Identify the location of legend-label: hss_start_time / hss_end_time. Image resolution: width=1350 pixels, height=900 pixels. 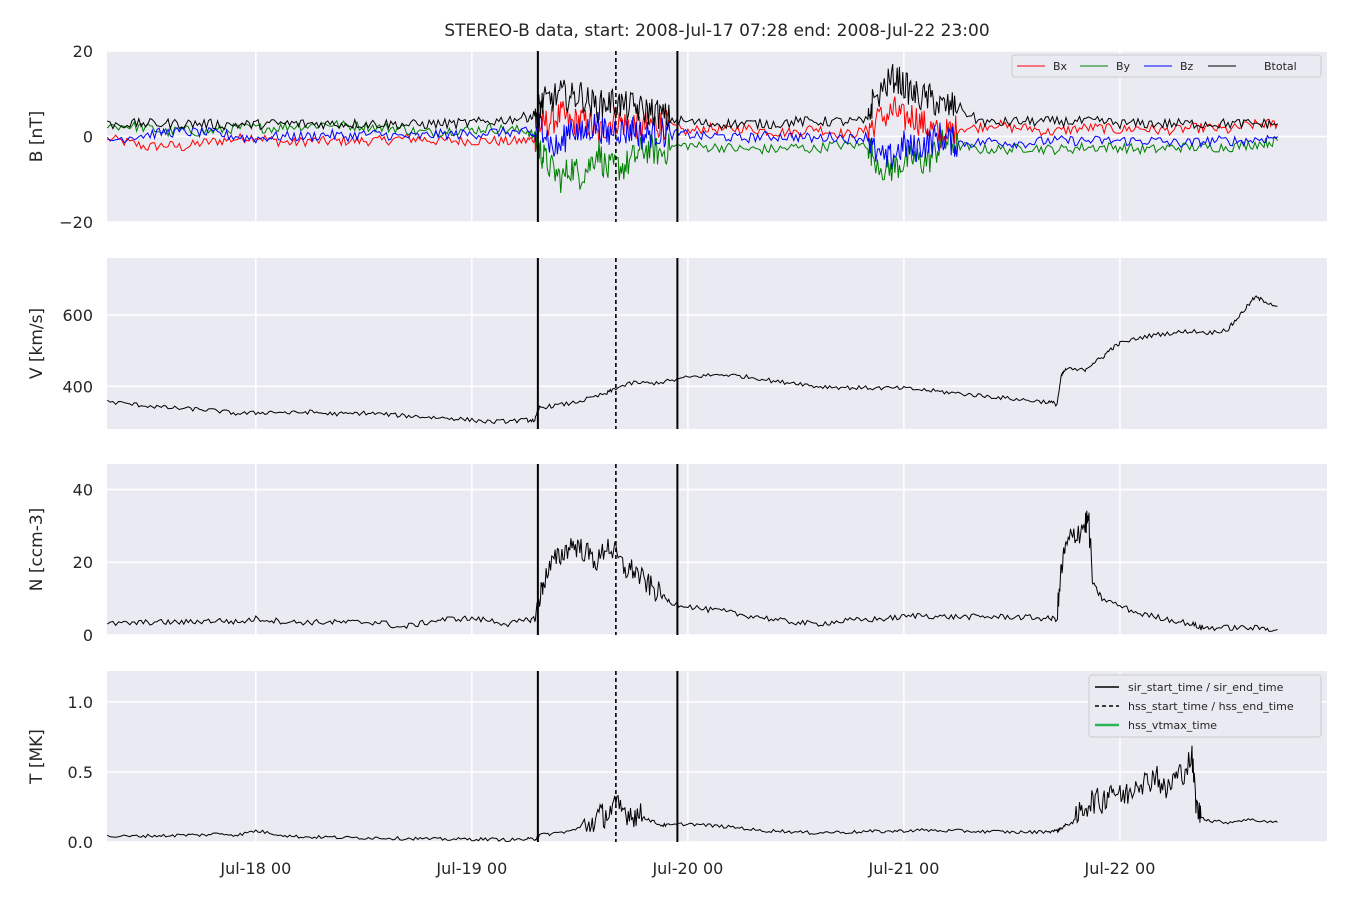
(1211, 706).